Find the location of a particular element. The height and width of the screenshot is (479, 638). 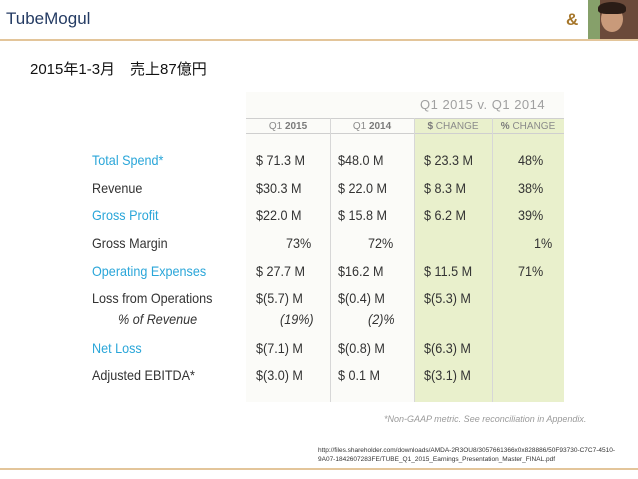

row-label-loss-from-operations: Loss from Operations is located at coordinates (152, 298).